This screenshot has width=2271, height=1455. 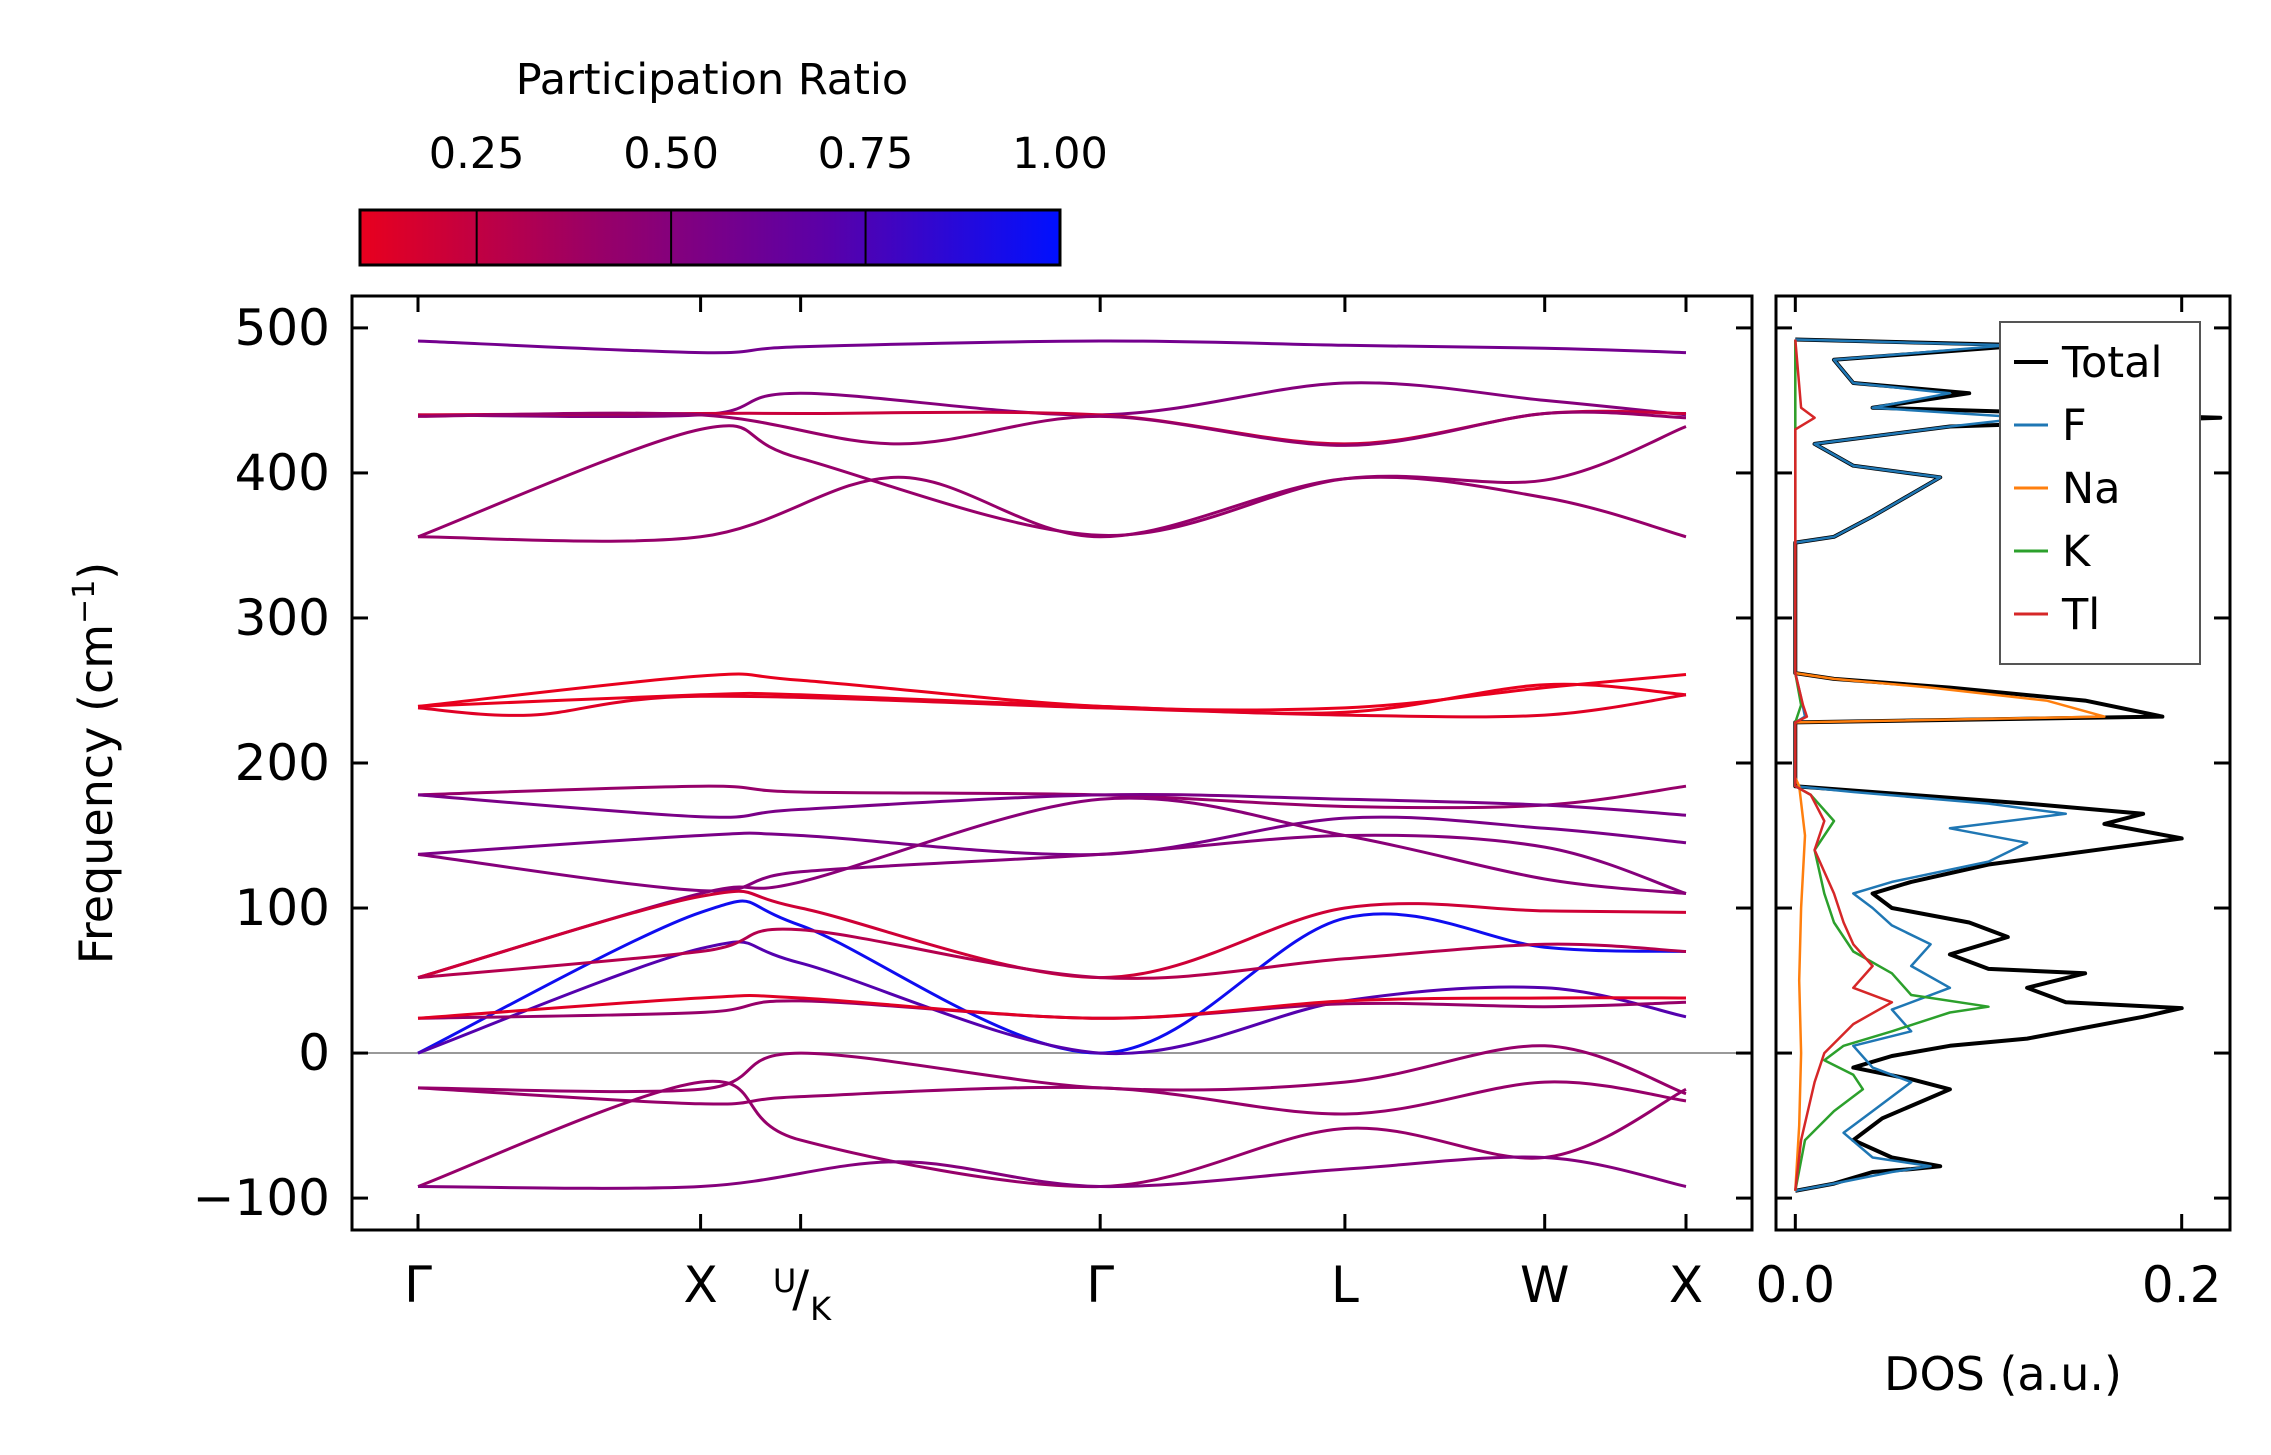 I want to click on legend-box, so click(x=2100, y=493).